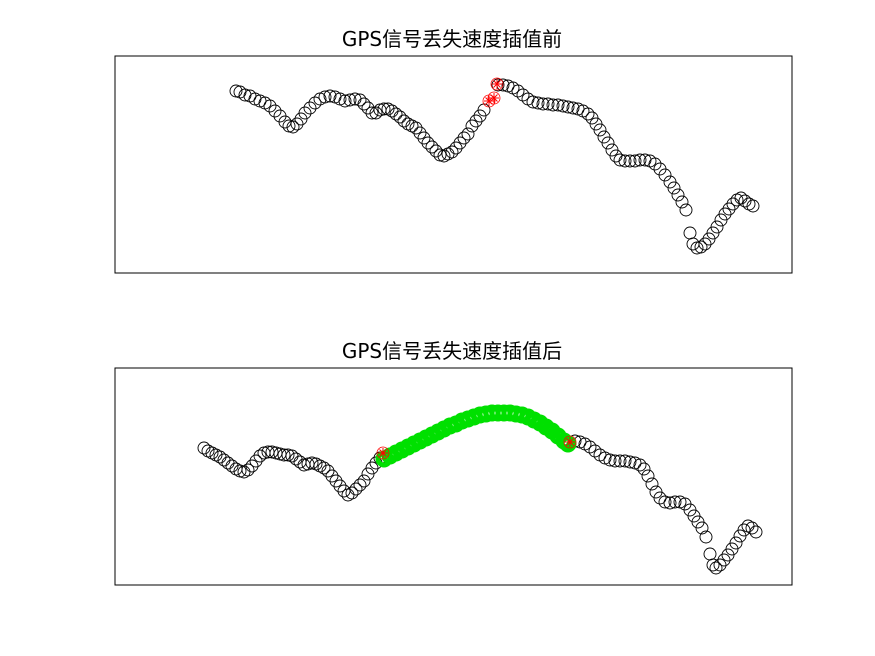  What do you see at coordinates (452, 351) in the screenshot?
I see `chart-title-after: GPS信号丢失速度插值后` at bounding box center [452, 351].